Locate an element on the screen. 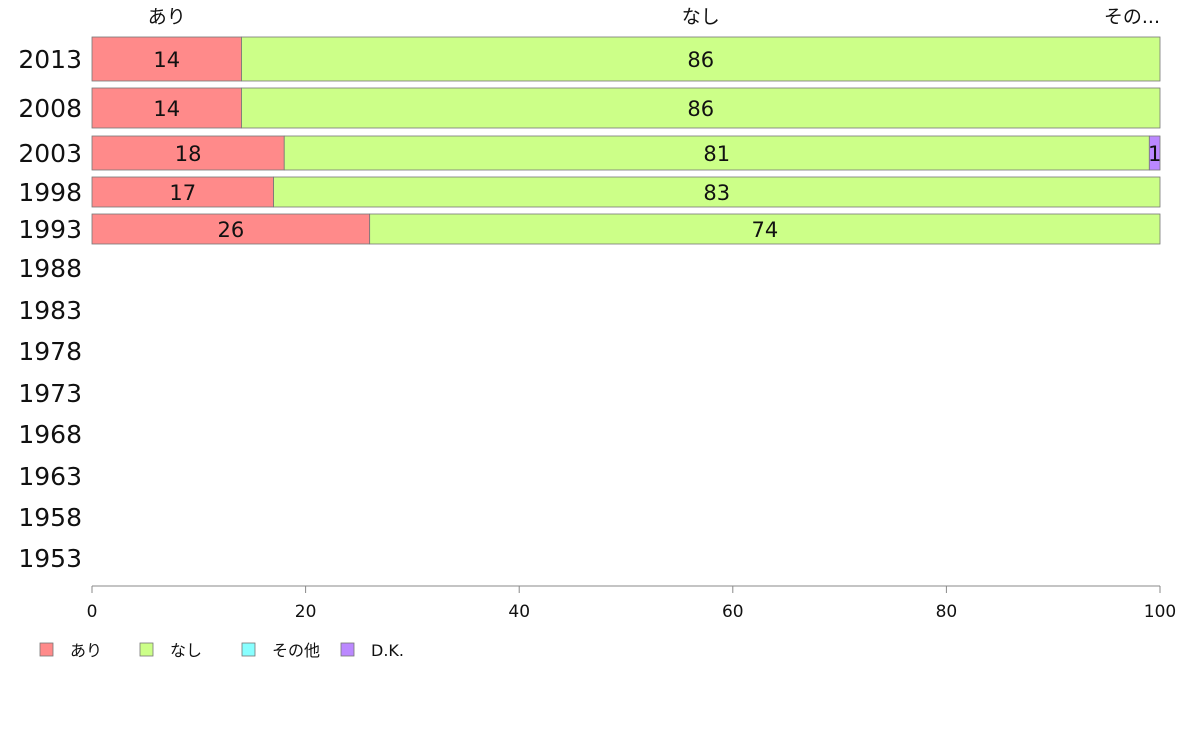 This screenshot has height=736, width=1188. year-label-1993: 1993 is located at coordinates (50, 229).